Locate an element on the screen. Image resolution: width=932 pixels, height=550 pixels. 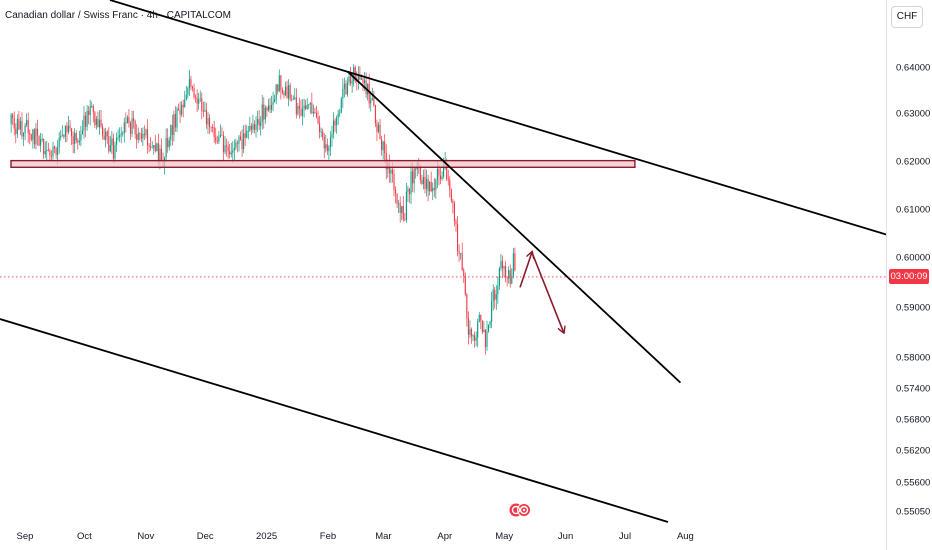
currency-button: CHF is located at coordinates (907, 17).